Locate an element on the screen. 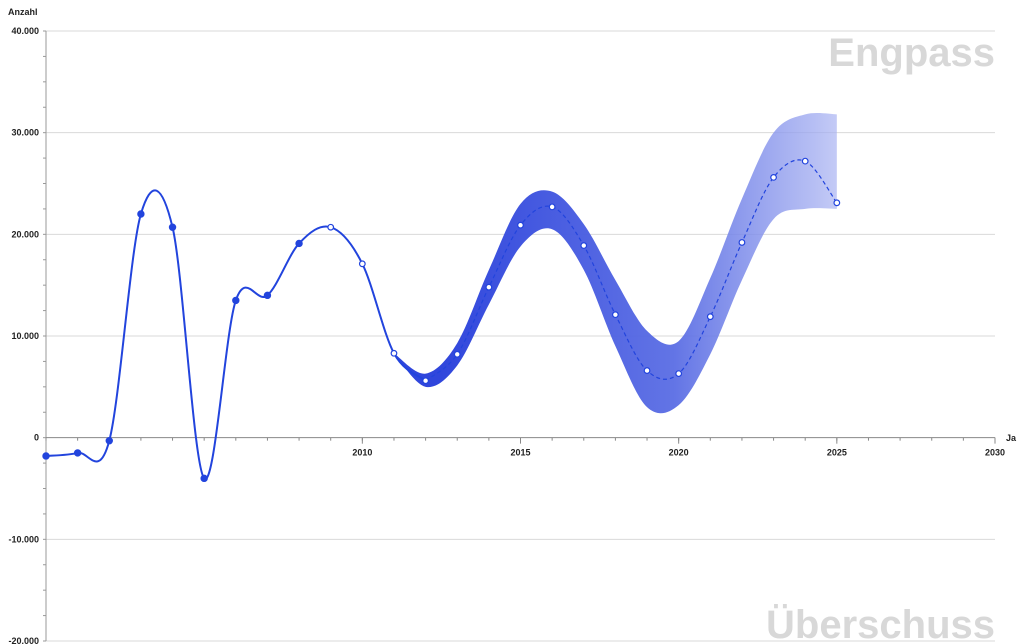 This screenshot has height=644, width=1018. y-tick-label: 30.000 is located at coordinates (25, 133).